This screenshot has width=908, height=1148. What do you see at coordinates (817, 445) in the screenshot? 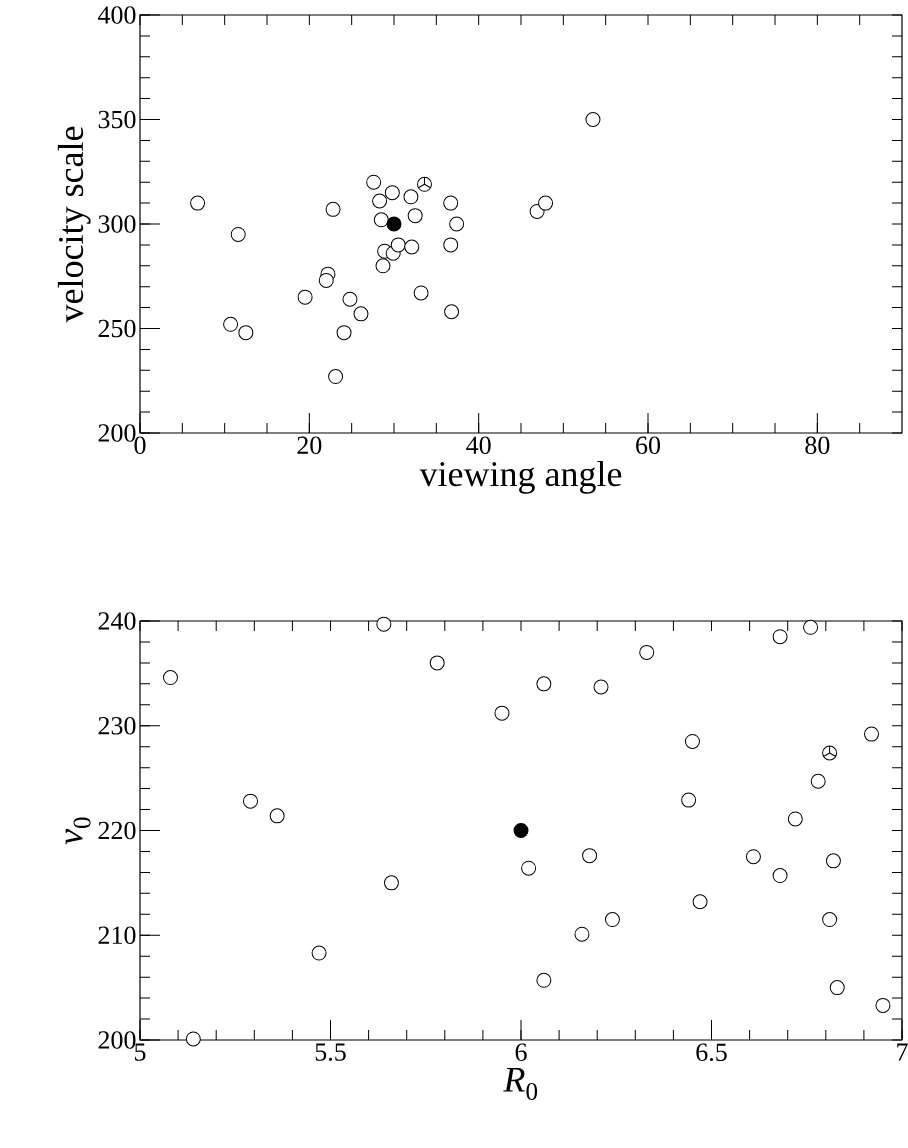
I see `x-tick-label: 80` at bounding box center [817, 445].